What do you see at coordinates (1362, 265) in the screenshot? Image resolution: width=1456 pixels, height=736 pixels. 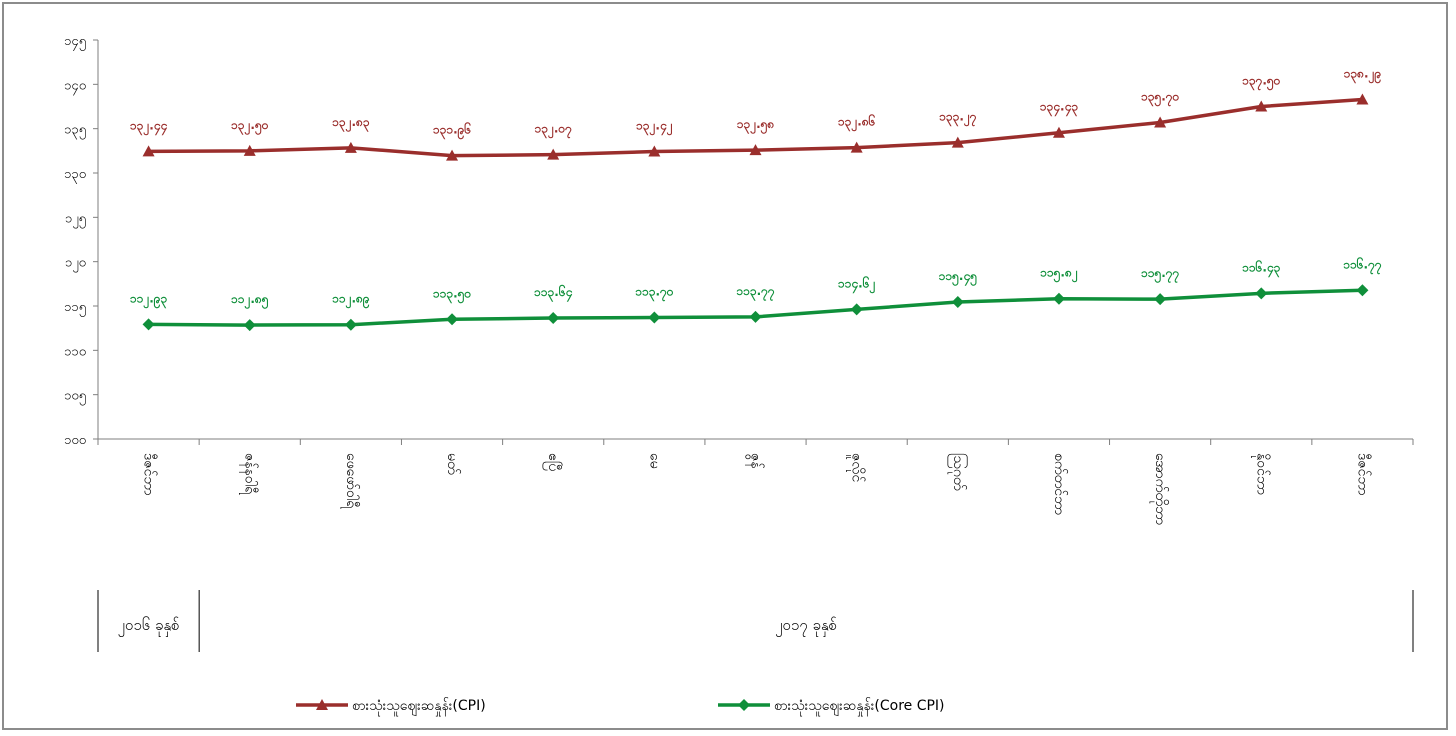 I see `data-label: ၁၁၆.၇၇` at bounding box center [1362, 265].